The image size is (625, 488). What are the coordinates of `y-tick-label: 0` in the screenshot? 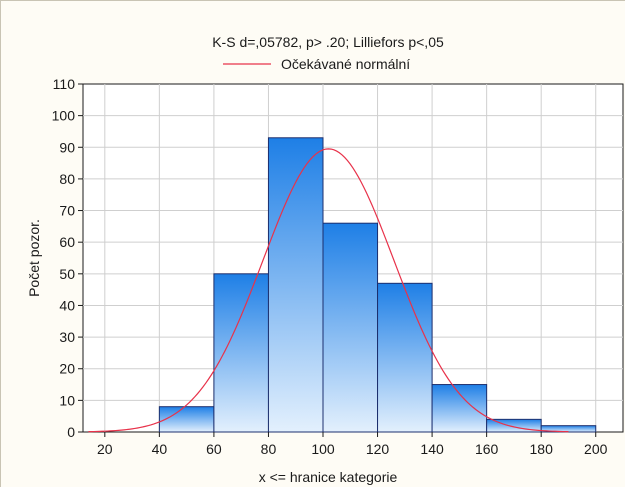 It's located at (71, 432).